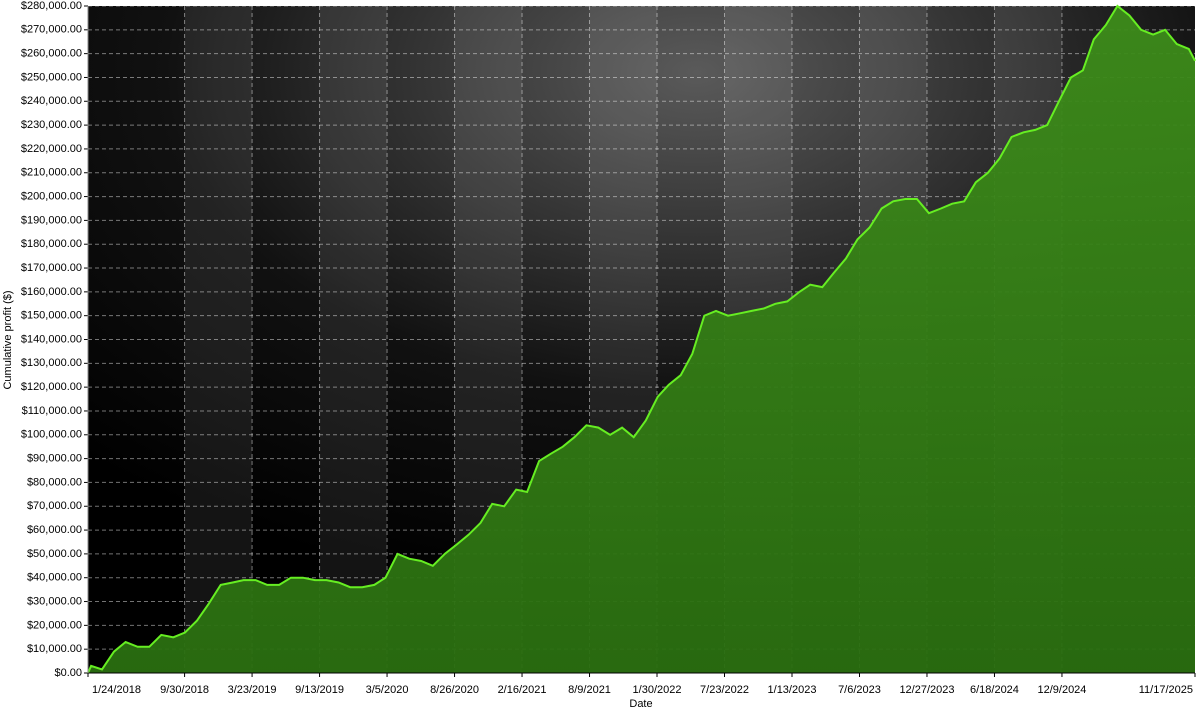 This screenshot has width=1200, height=715. I want to click on y-tick-label: $30,000.00, so click(54, 601).